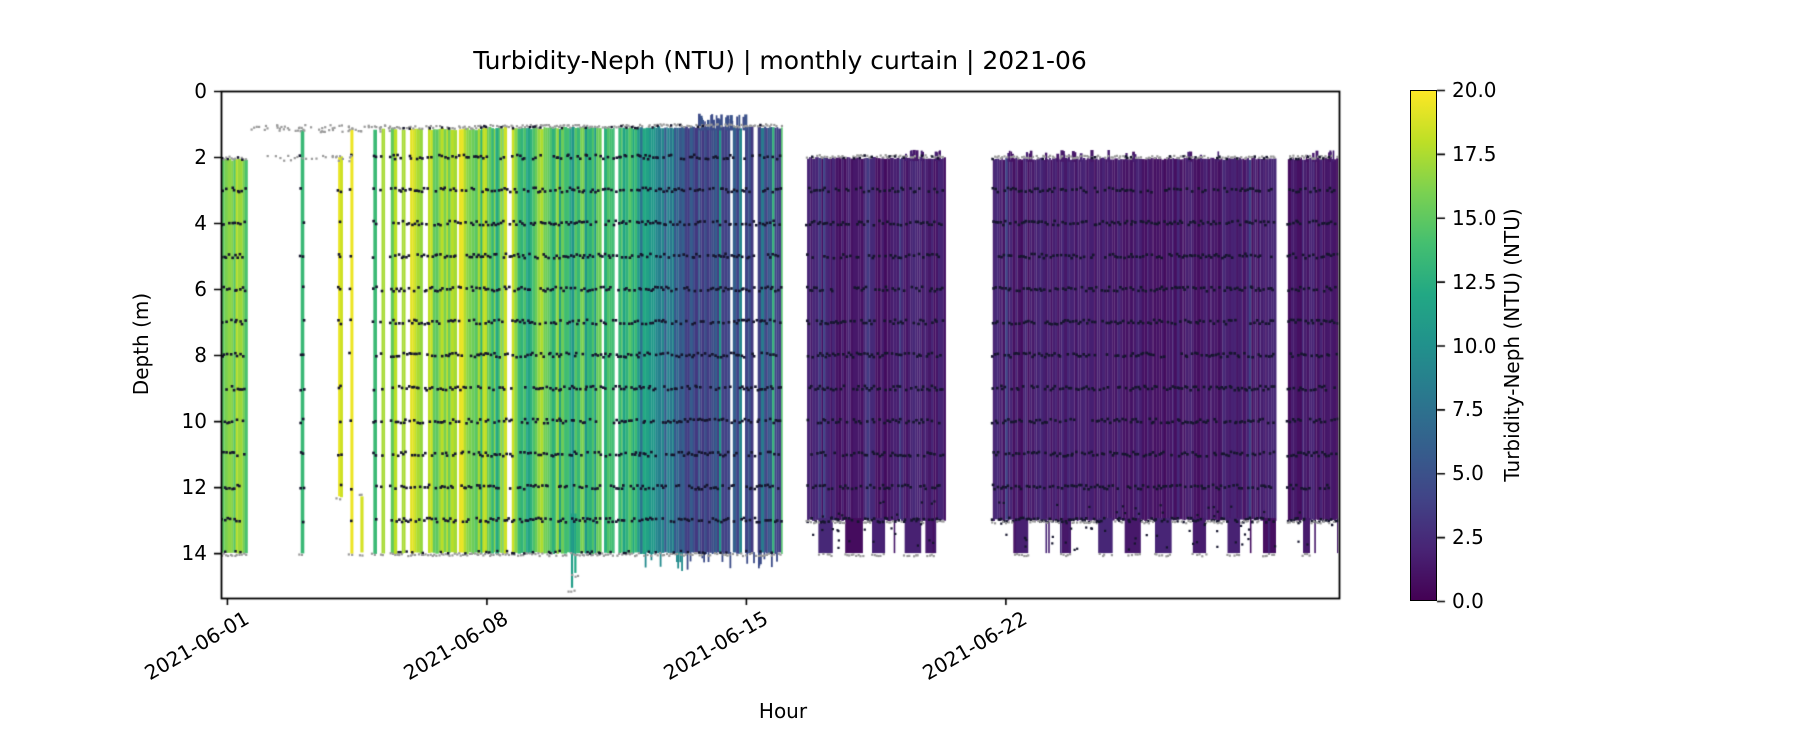  I want to click on colorbar, so click(1423, 345).